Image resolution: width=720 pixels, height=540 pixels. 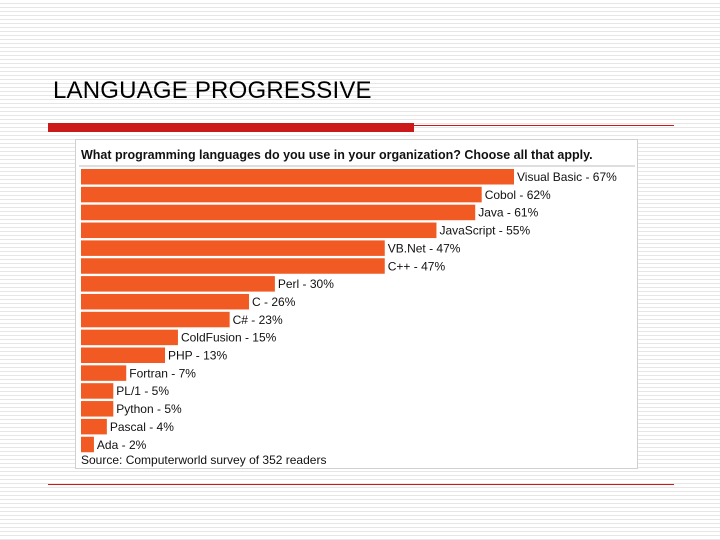 I want to click on bar-ada, so click(x=87, y=444).